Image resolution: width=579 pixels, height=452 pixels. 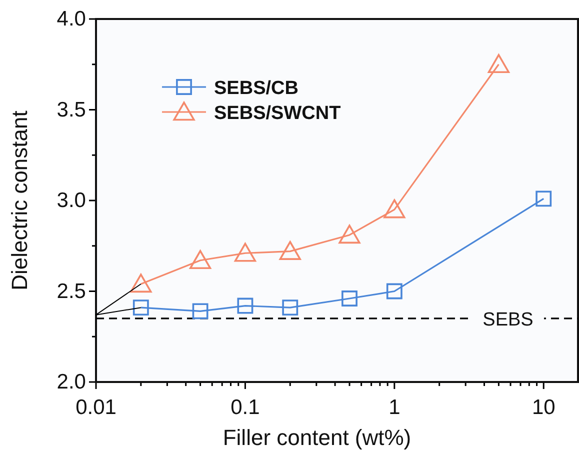 I want to click on y-tick-label: 2.0, so click(x=71, y=382).